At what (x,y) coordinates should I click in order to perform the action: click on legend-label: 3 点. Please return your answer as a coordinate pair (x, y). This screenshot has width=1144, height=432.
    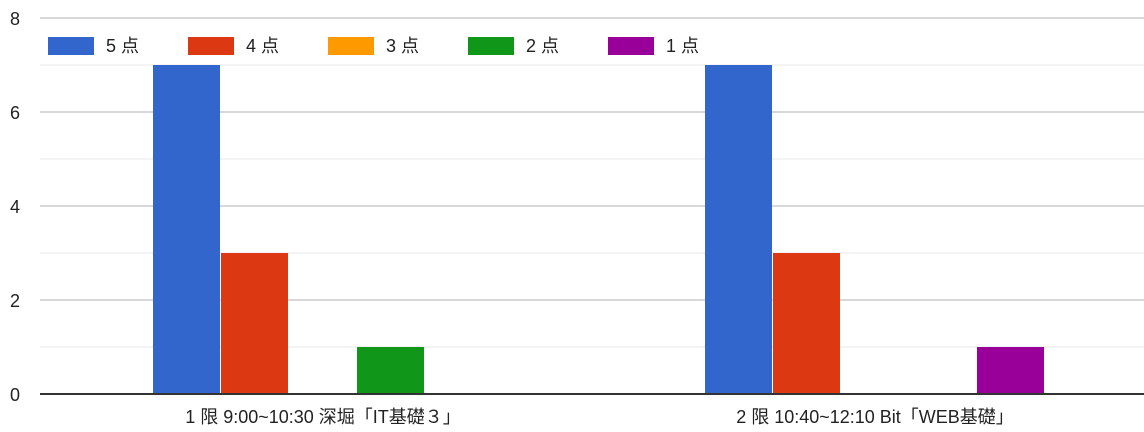
    Looking at the image, I should click on (402, 46).